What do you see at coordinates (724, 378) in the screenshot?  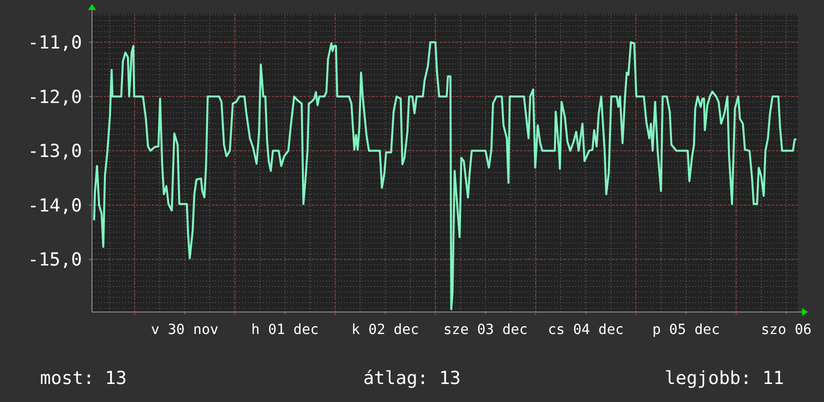 I see `text: legjobb: 11` at bounding box center [724, 378].